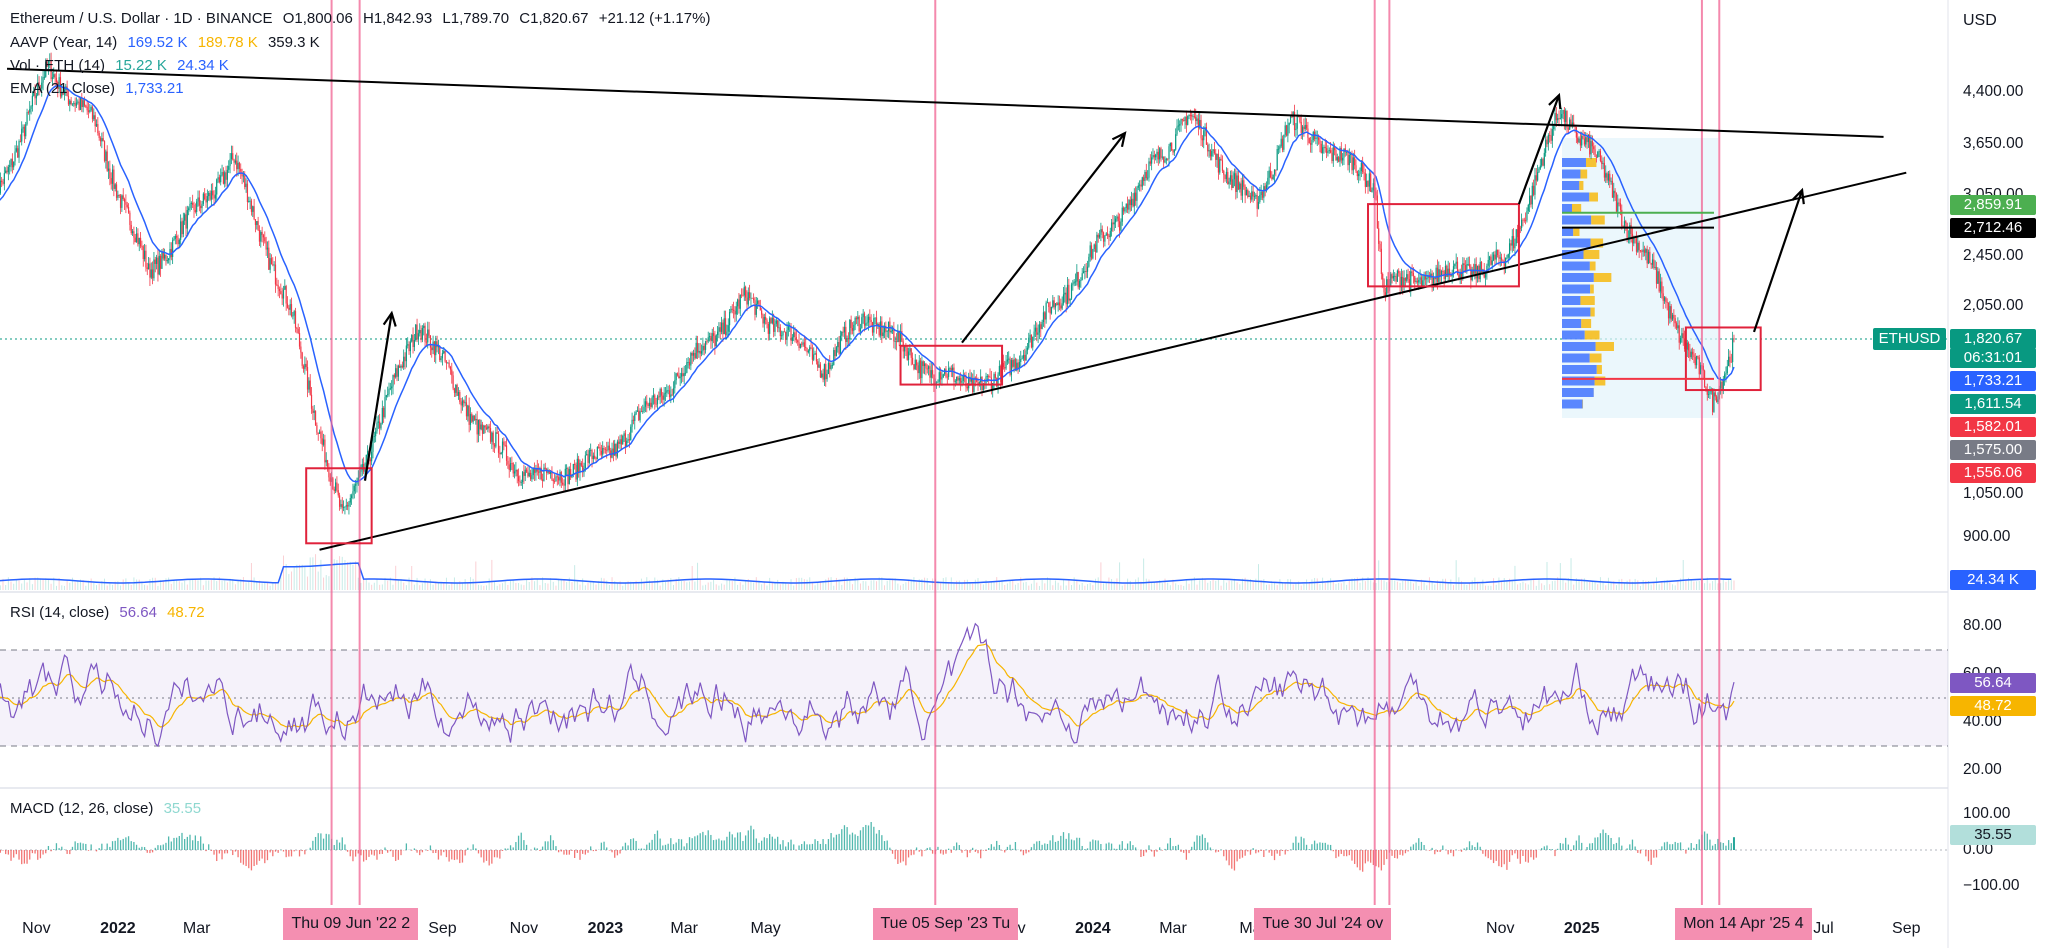  Describe the element at coordinates (154, 88) in the screenshot. I see `ema-value: 1,733.21` at that location.